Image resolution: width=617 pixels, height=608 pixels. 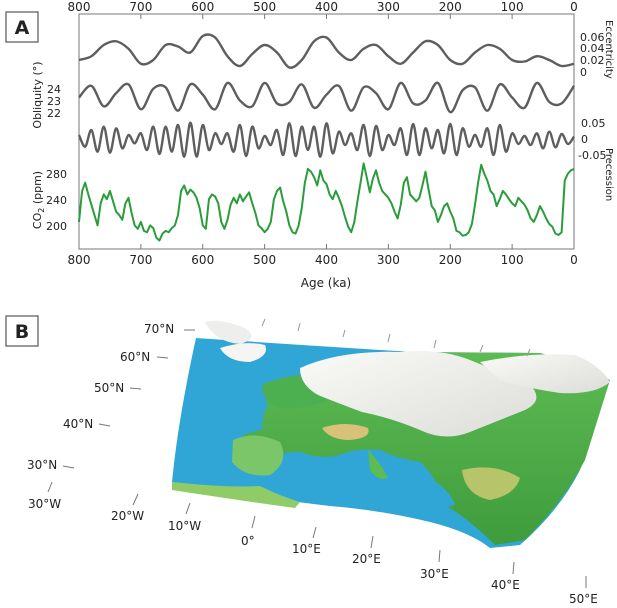 What do you see at coordinates (228, 332) in the screenshot?
I see `greenland-ice` at bounding box center [228, 332].